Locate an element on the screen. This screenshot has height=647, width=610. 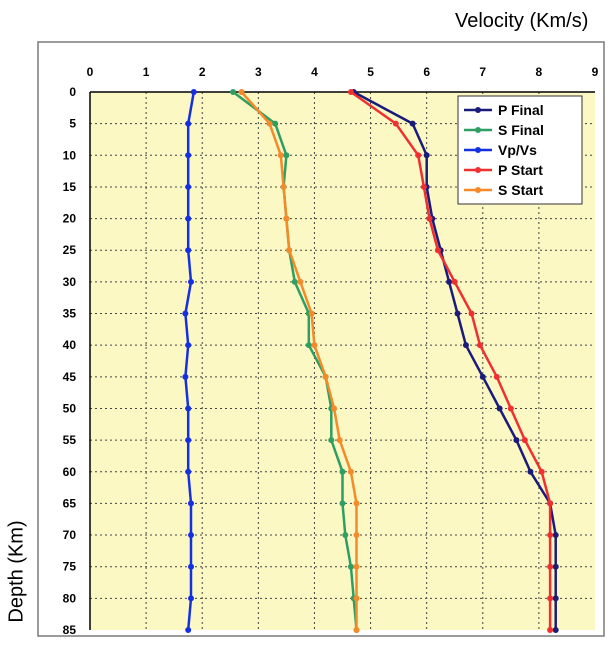
x-tick-label: 5 is located at coordinates (370, 72).